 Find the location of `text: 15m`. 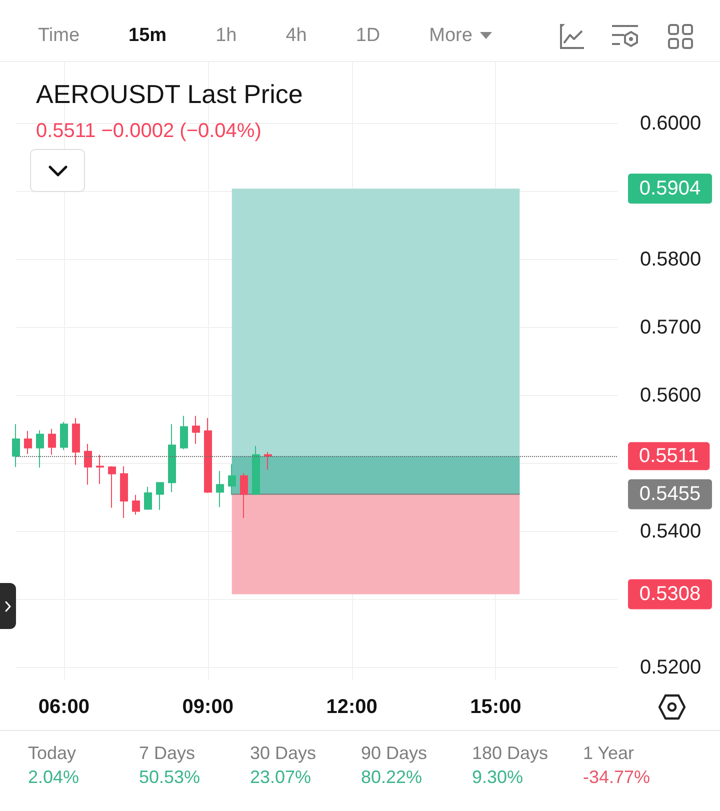

text: 15m is located at coordinates (147, 36).